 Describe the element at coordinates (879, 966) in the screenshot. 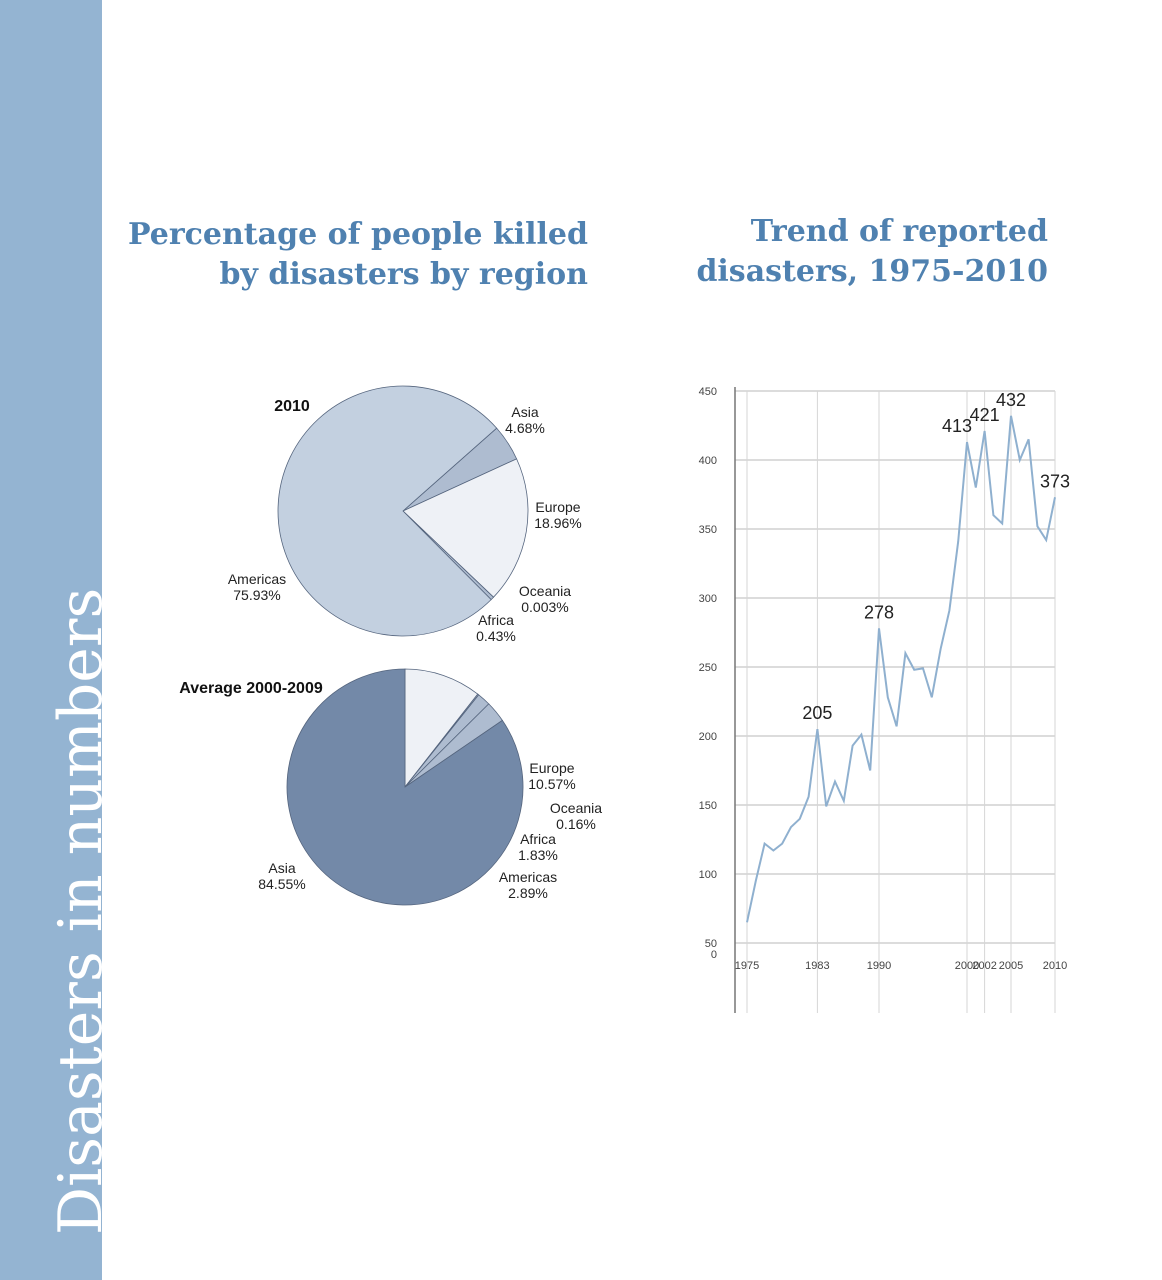

I see `x-tick-label-1990: 1990` at that location.